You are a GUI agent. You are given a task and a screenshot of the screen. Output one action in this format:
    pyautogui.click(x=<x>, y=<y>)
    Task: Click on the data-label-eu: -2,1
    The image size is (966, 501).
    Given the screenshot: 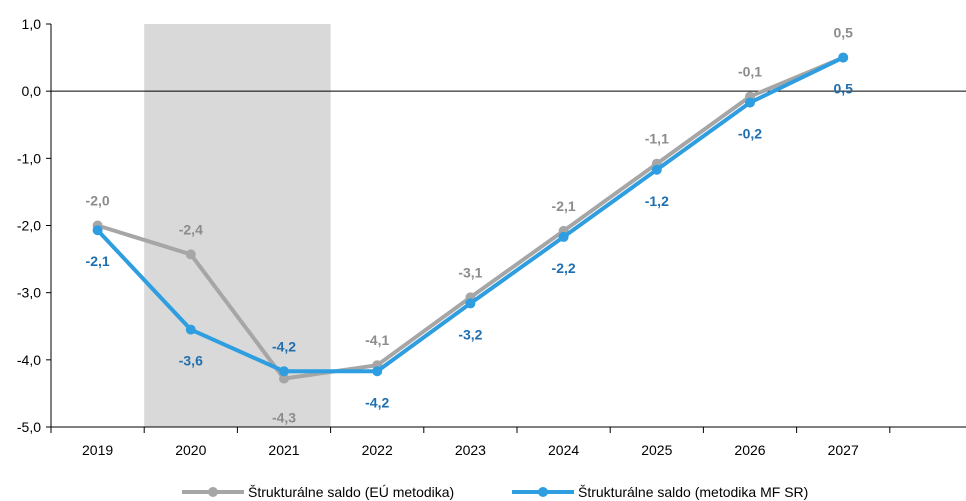 What is the action you would take?
    pyautogui.click(x=564, y=206)
    